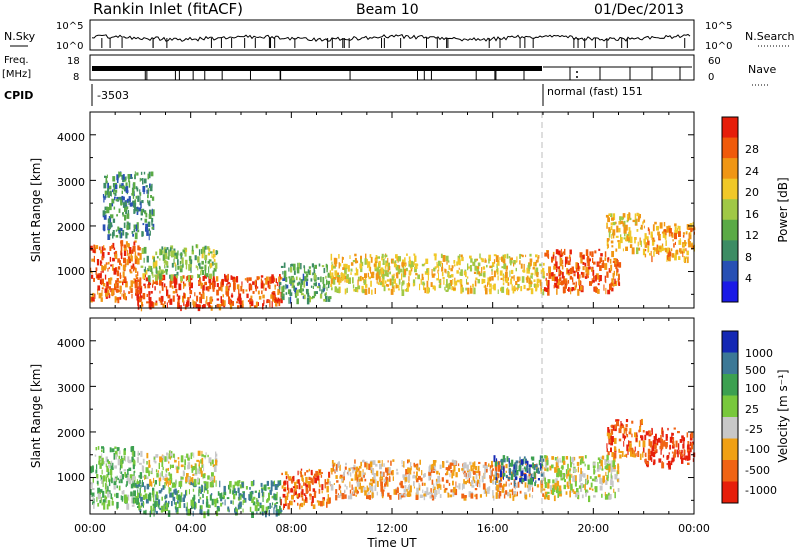 This screenshot has height=554, width=800. I want to click on freq-panel, so click(392, 67).